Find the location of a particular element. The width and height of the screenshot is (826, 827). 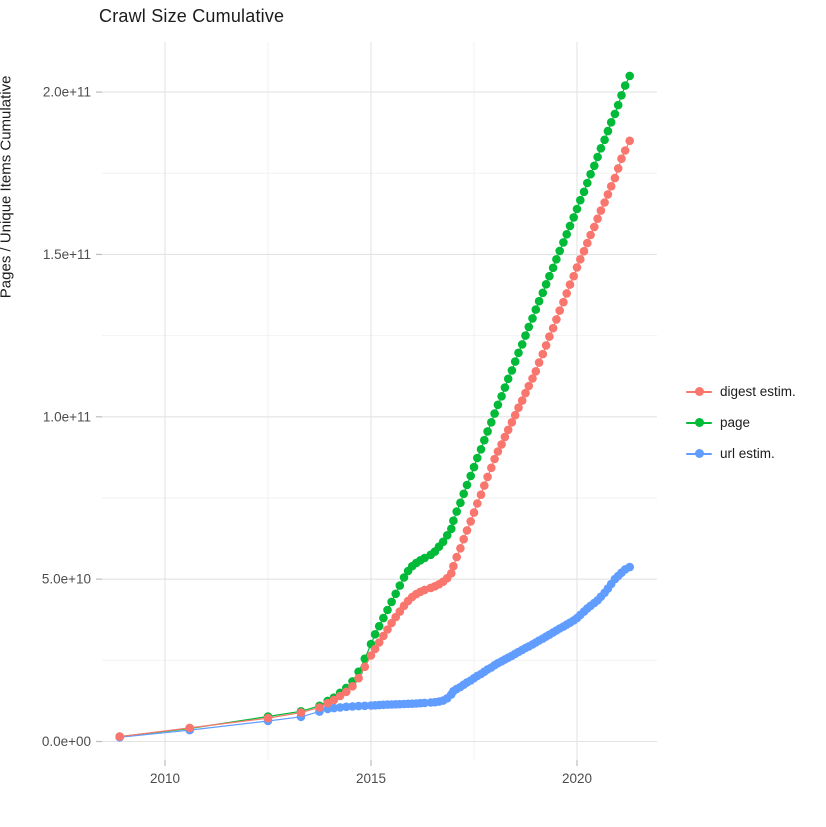

legend-item-page: page is located at coordinates (754, 422).